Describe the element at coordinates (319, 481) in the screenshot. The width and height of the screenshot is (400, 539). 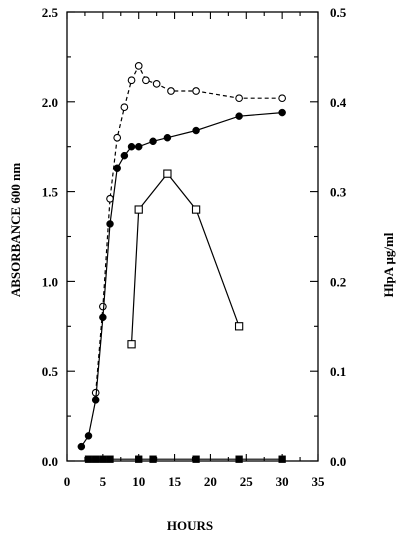
I see `x-tick-label: 35` at that location.